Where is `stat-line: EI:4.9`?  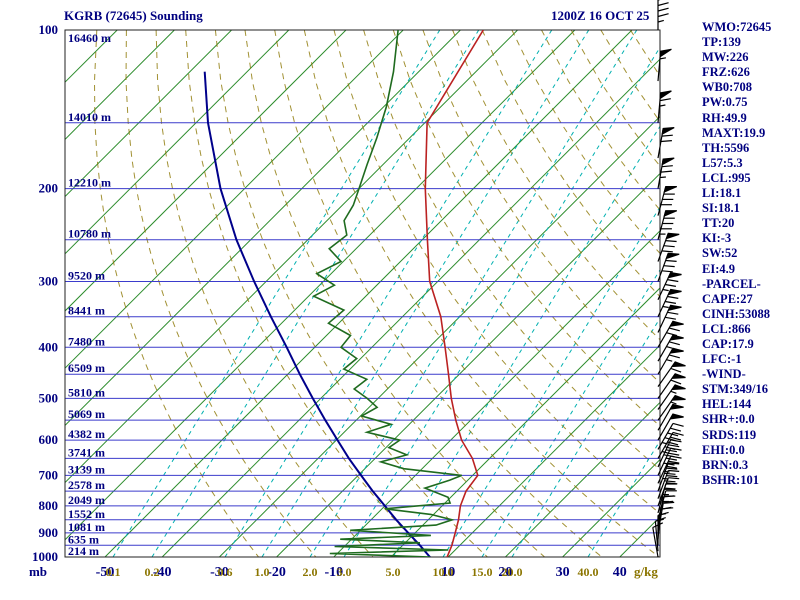 stat-line: EI:4.9 is located at coordinates (718, 268).